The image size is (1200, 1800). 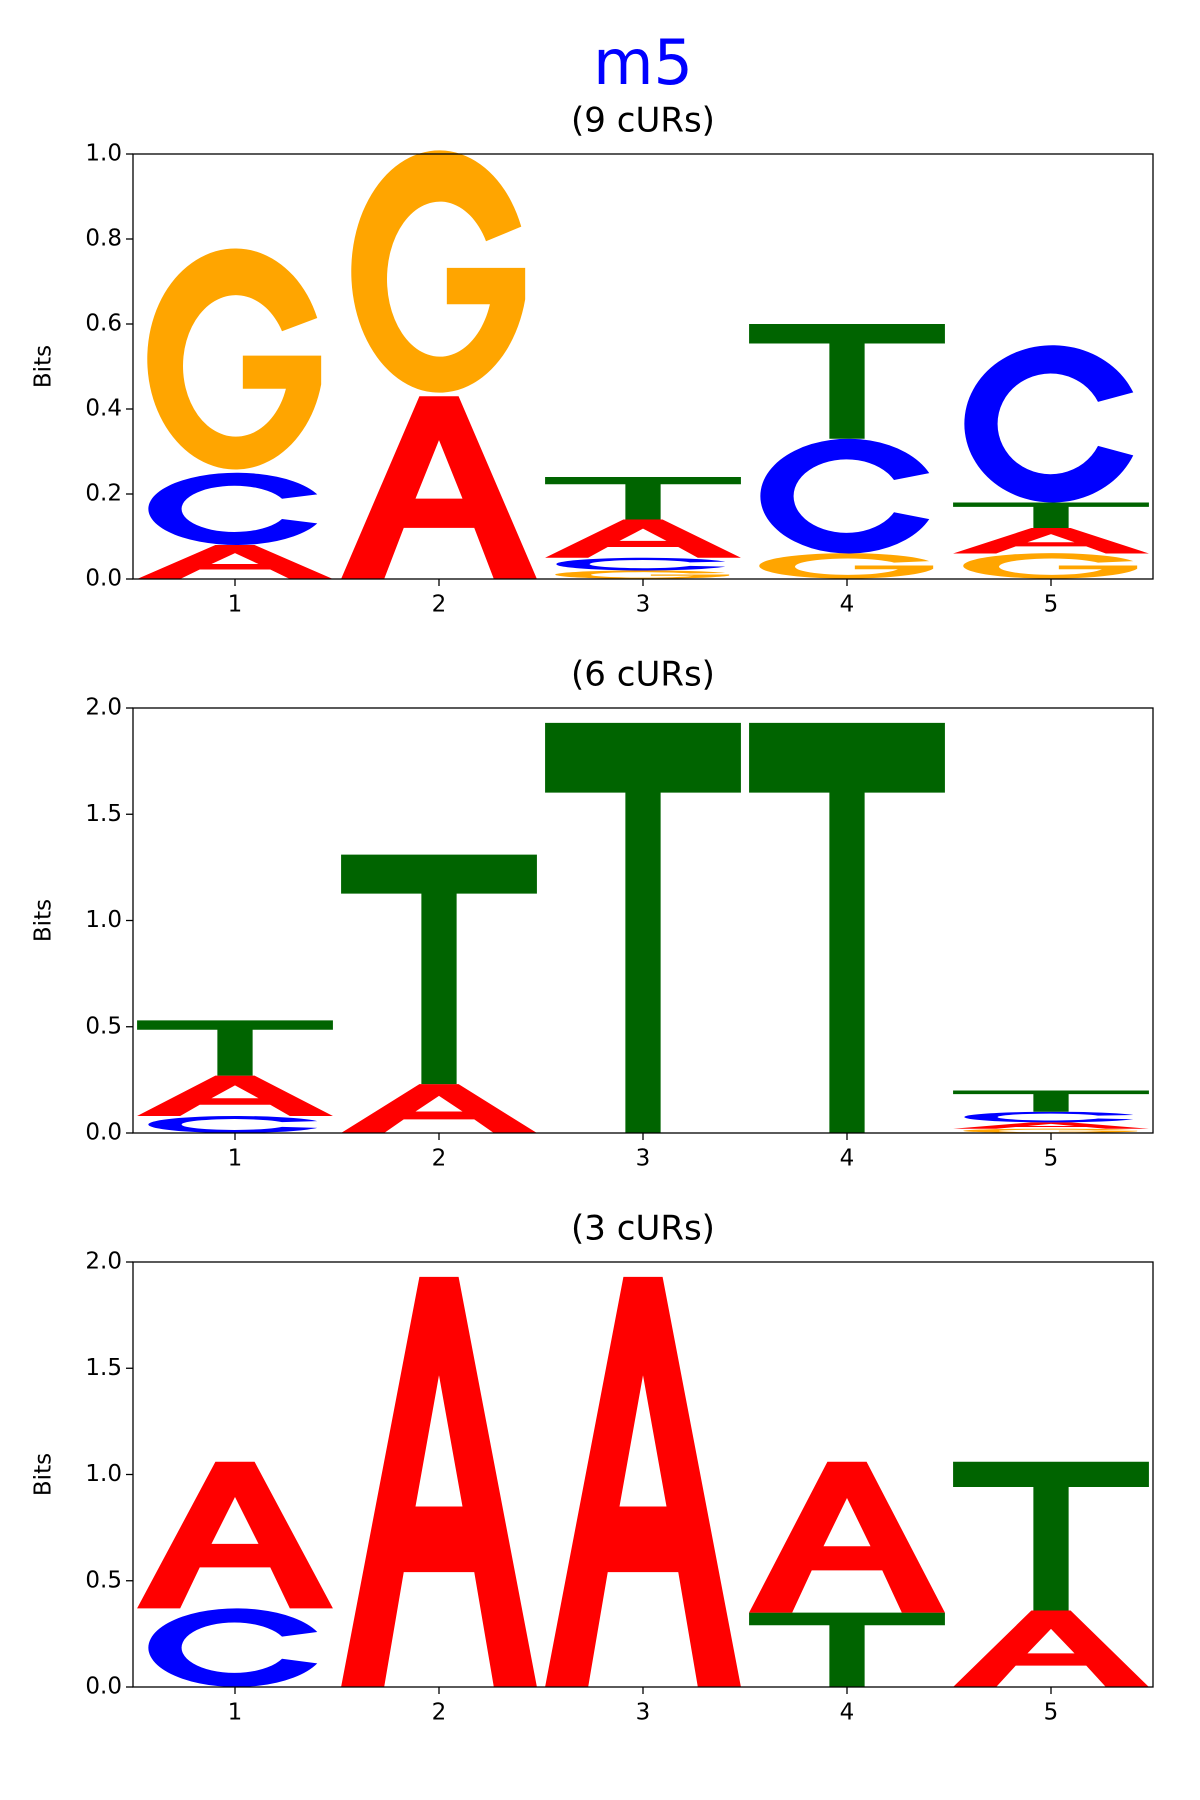 What do you see at coordinates (643, 62) in the screenshot?
I see `figure-title: m5` at bounding box center [643, 62].